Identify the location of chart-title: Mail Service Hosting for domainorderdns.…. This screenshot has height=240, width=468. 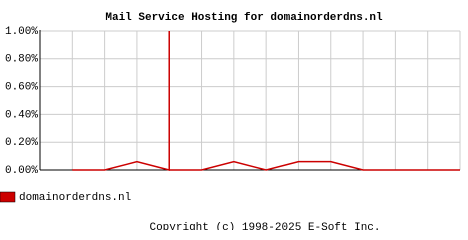
(244, 18).